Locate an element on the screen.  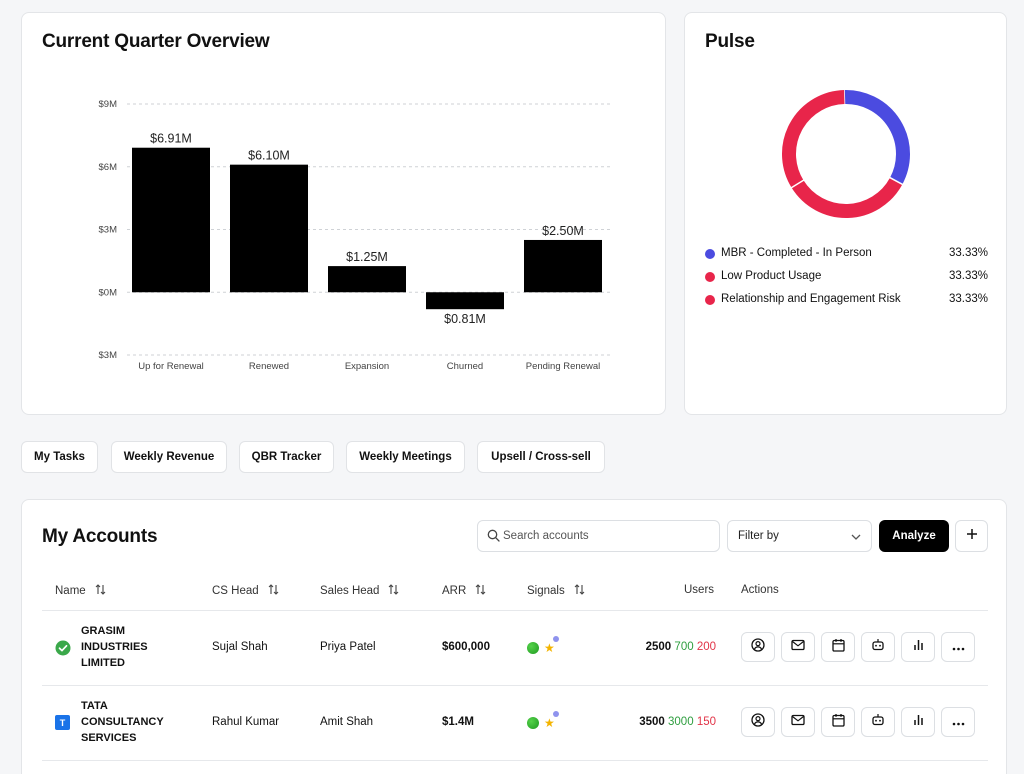
column-label-actions: Actions is located at coordinates (760, 590).